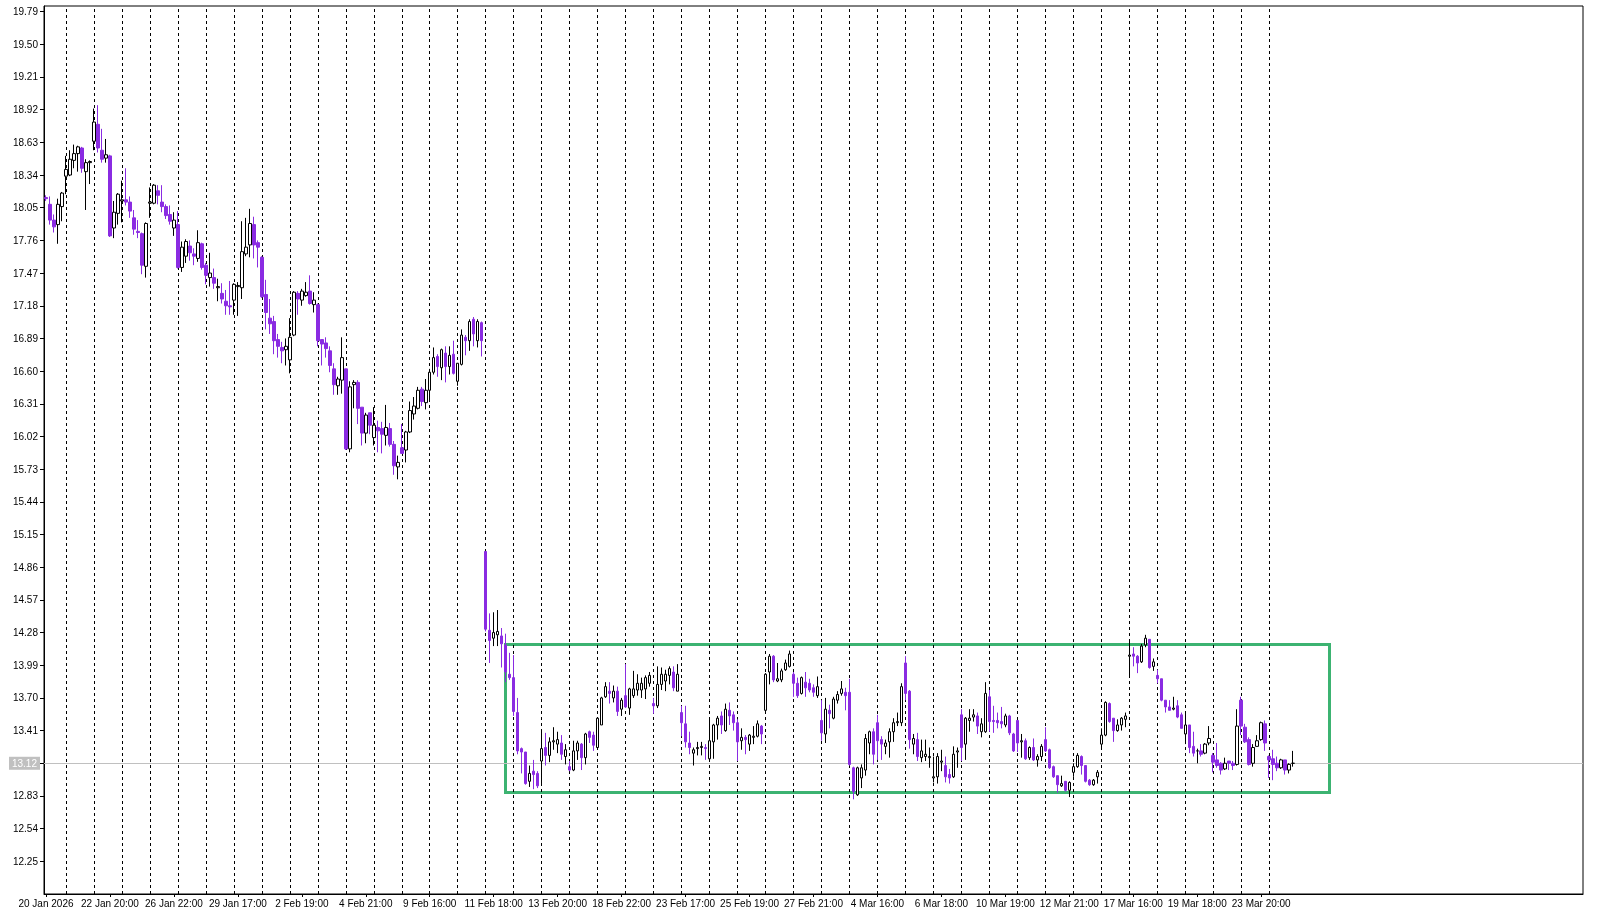 The height and width of the screenshot is (915, 1597). I want to click on x-tick-label: 23 Mar 20:00, so click(1261, 903).